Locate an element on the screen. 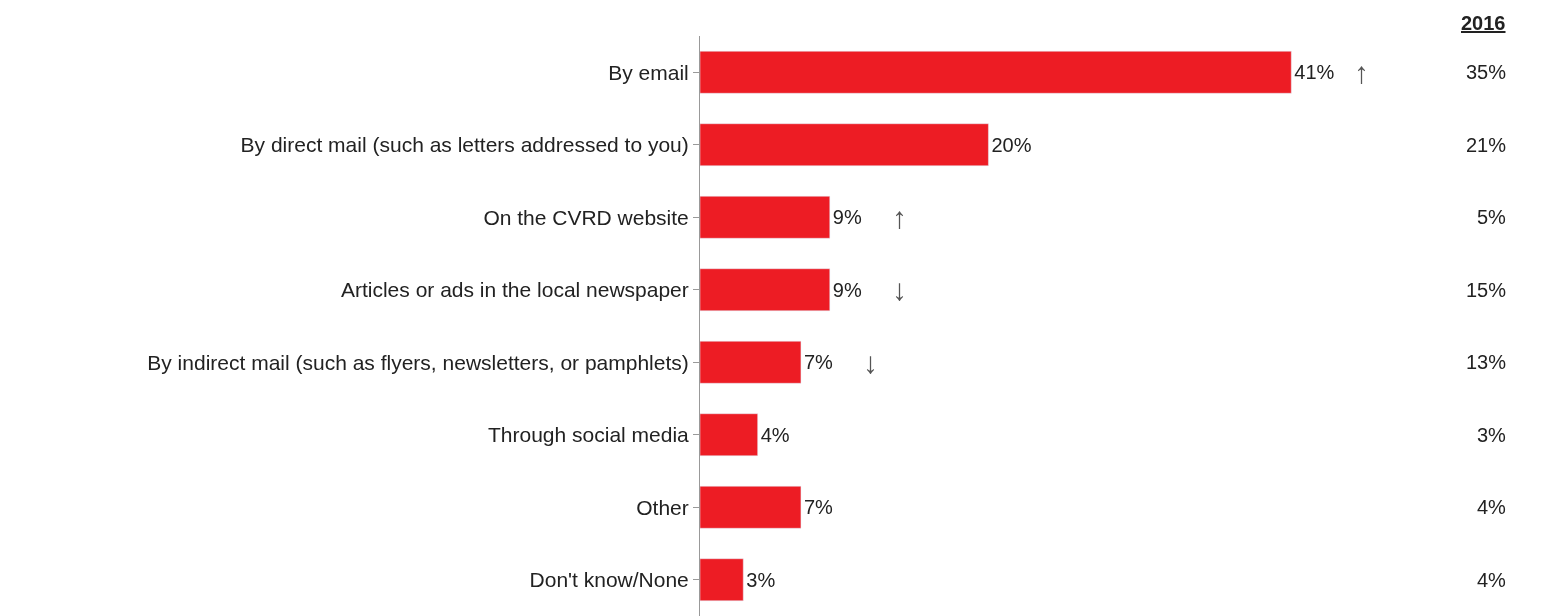  y-tick-label: Through social media is located at coordinates (589, 435).